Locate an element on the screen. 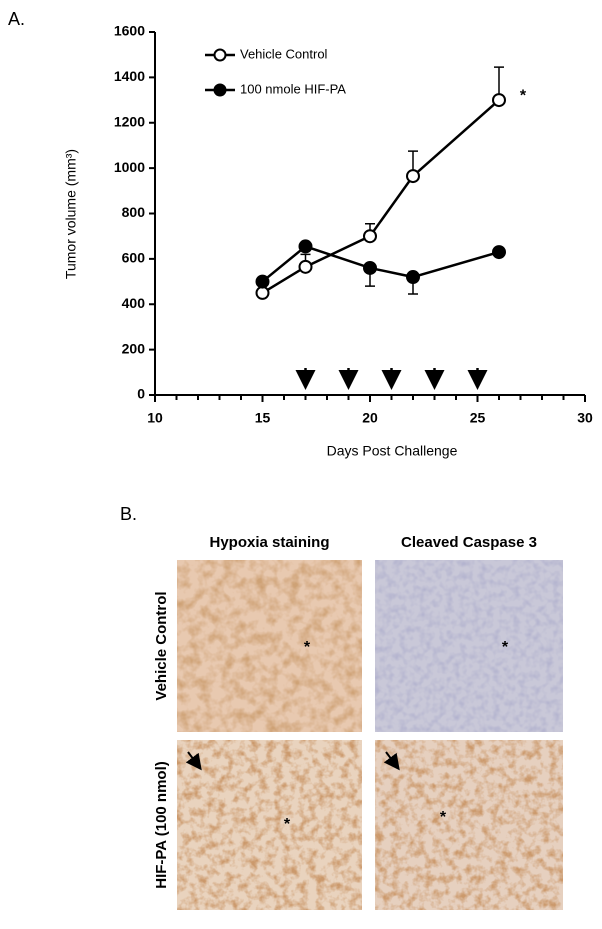 This screenshot has height=929, width=602. x-tick-label: 10 is located at coordinates (155, 418).